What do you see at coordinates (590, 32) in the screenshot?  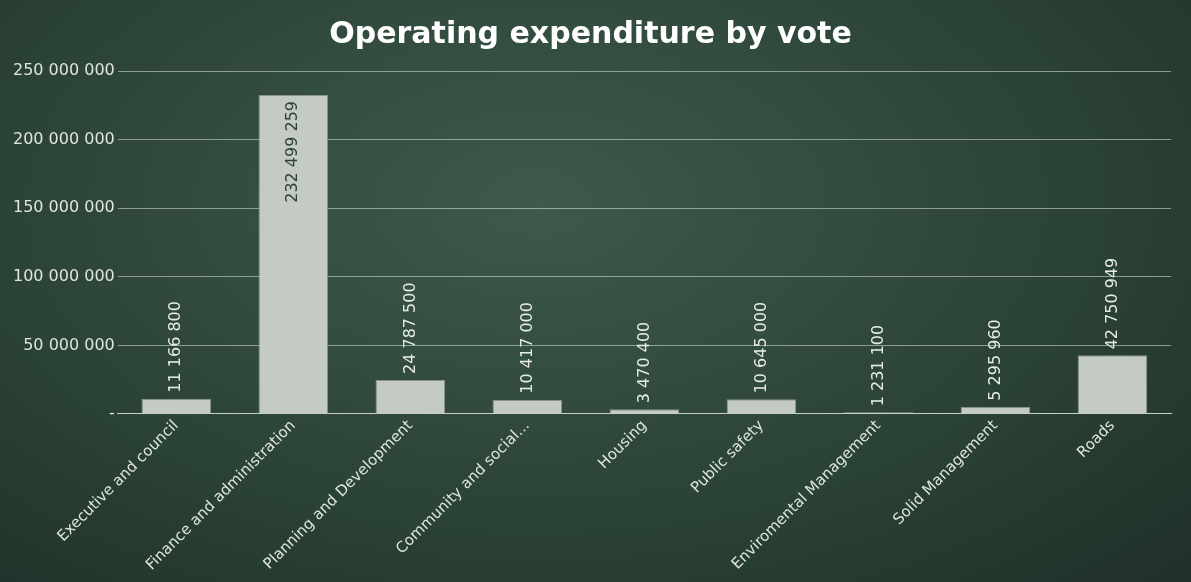 I see `chart-title: Operating expenditure by vote` at bounding box center [590, 32].